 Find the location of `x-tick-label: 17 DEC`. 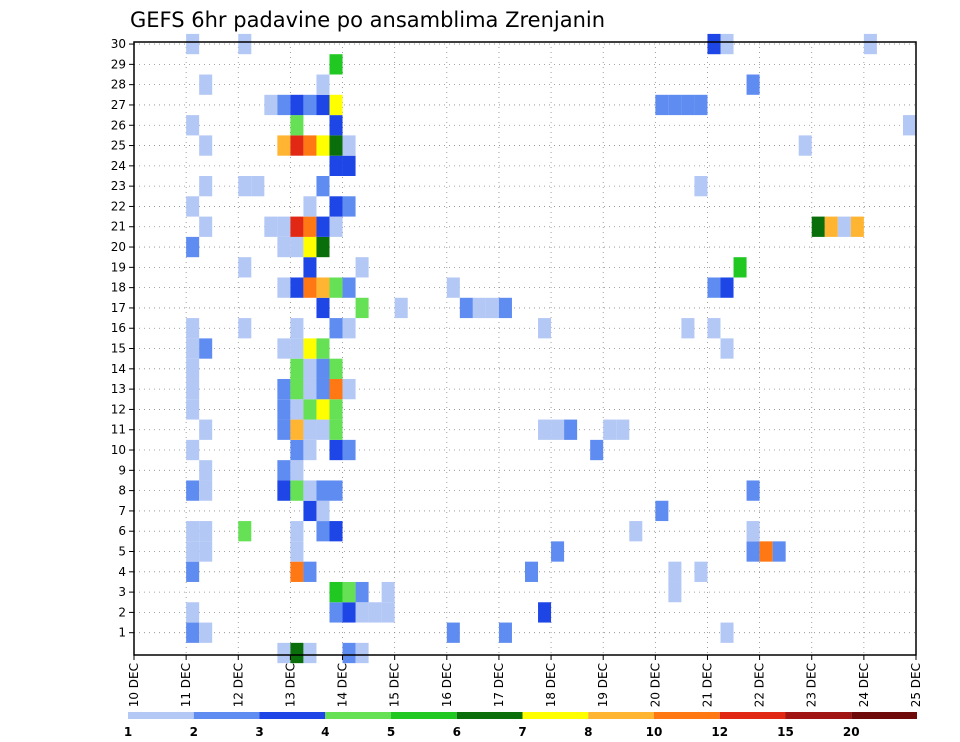

x-tick-label: 17 DEC is located at coordinates (499, 685).